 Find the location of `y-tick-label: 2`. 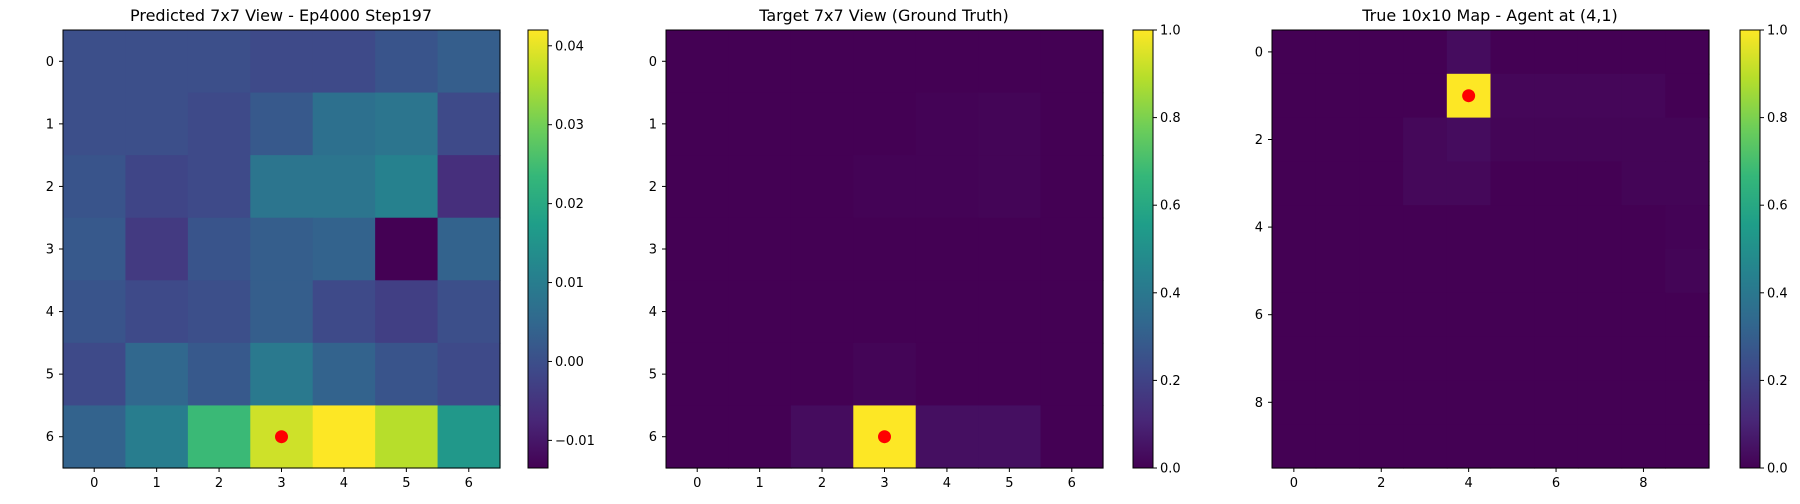

y-tick-label: 2 is located at coordinates (1259, 140).